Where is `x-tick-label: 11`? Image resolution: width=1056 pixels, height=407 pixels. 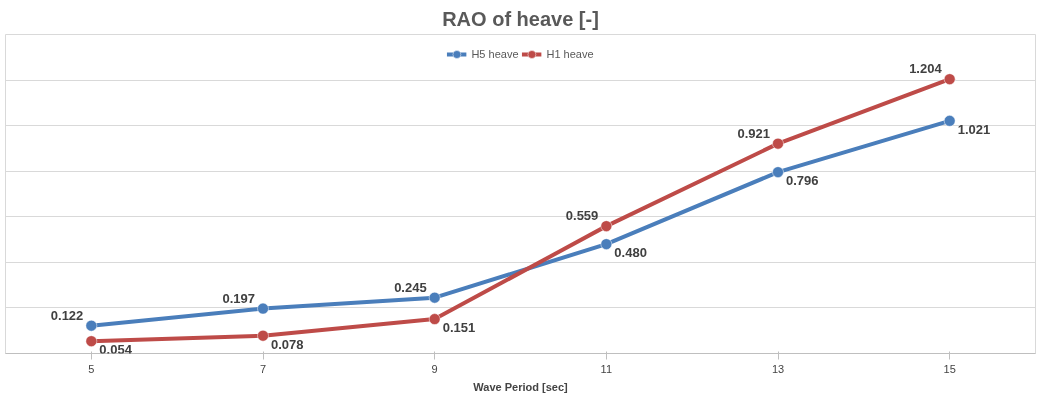 x-tick-label: 11 is located at coordinates (606, 368).